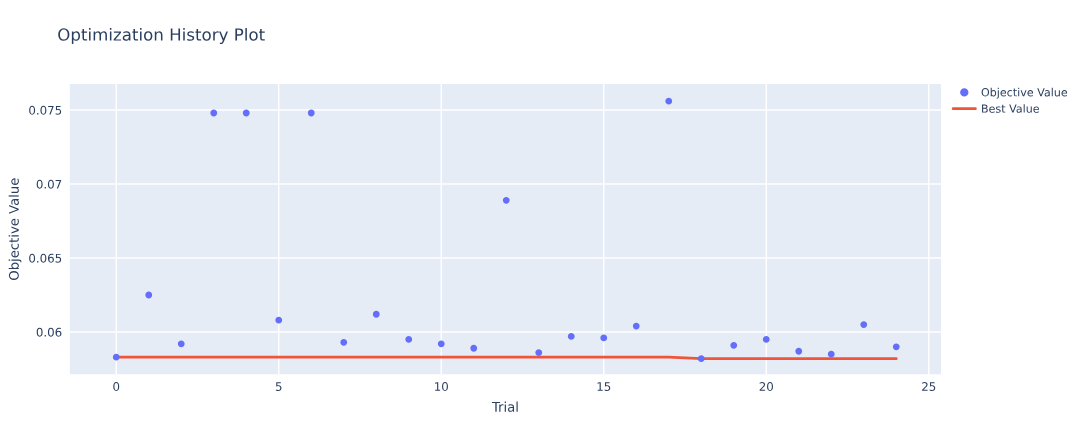 This screenshot has height=439, width=1080. What do you see at coordinates (45, 258) in the screenshot?
I see `y-tick-label: 0.065` at bounding box center [45, 258].